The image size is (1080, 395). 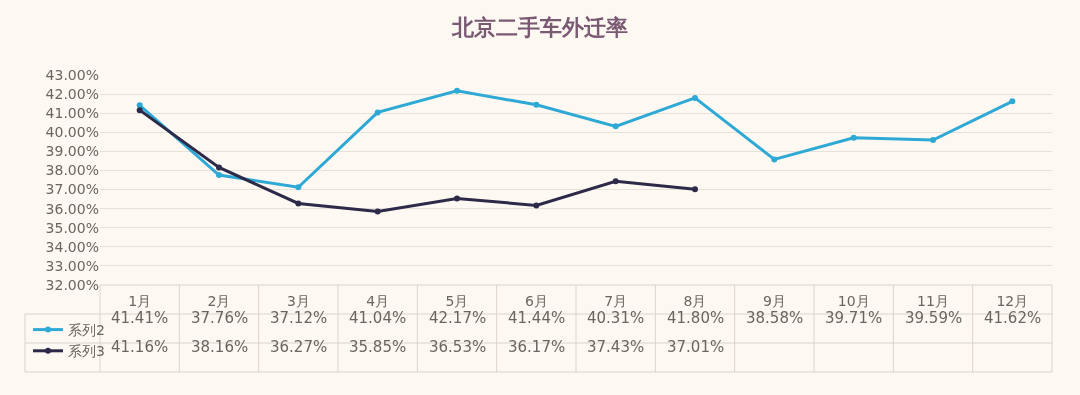 I want to click on data-label: 38.58%, so click(x=775, y=318).